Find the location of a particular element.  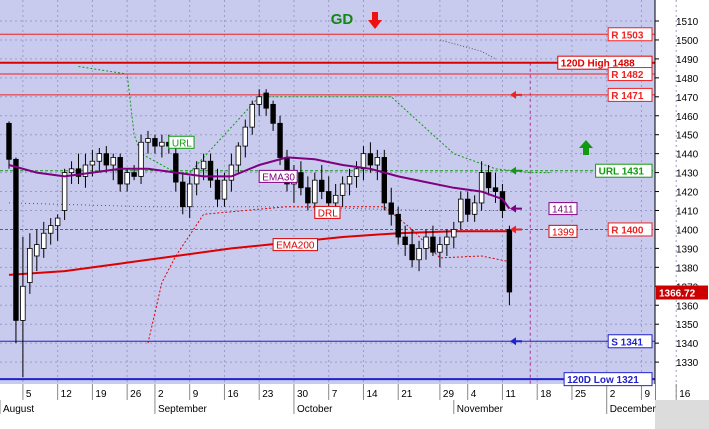

annotation-label: URL is located at coordinates (181, 142).